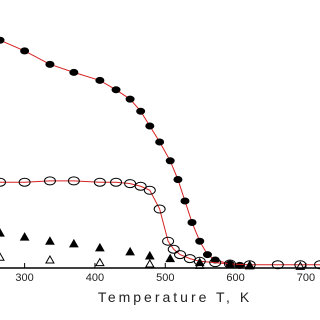 The width and height of the screenshot is (320, 320). Describe the element at coordinates (175, 297) in the screenshot. I see `x-axis-label: Temperature T, K` at that location.